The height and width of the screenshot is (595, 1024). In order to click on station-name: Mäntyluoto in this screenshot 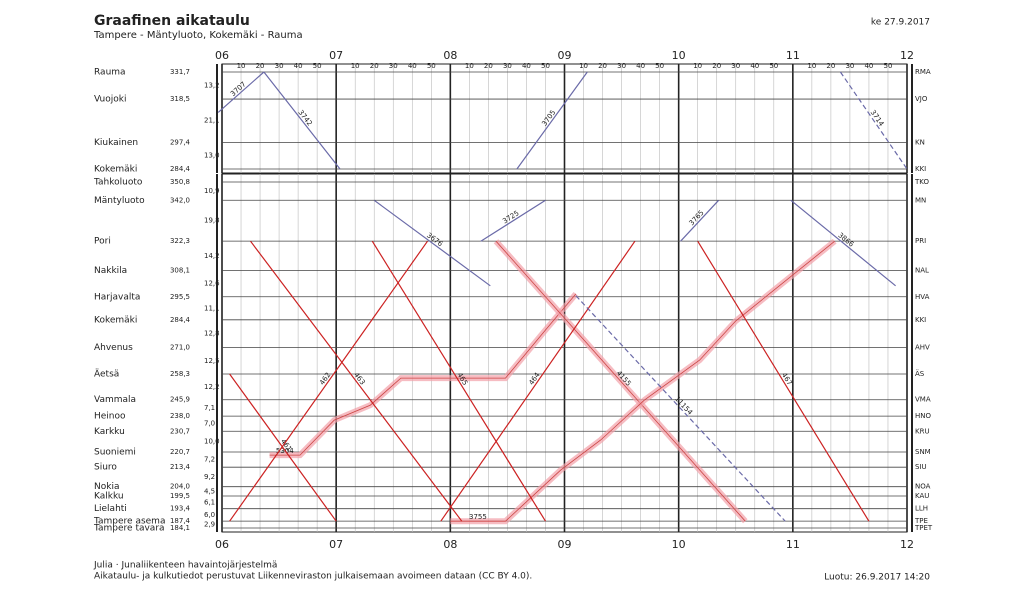, I will do `click(119, 201)`.